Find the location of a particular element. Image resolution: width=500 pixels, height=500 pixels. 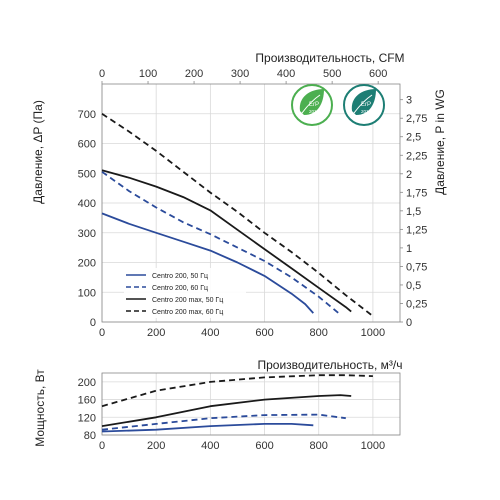

erp-2018-text: ErP is located at coordinates (366, 105).